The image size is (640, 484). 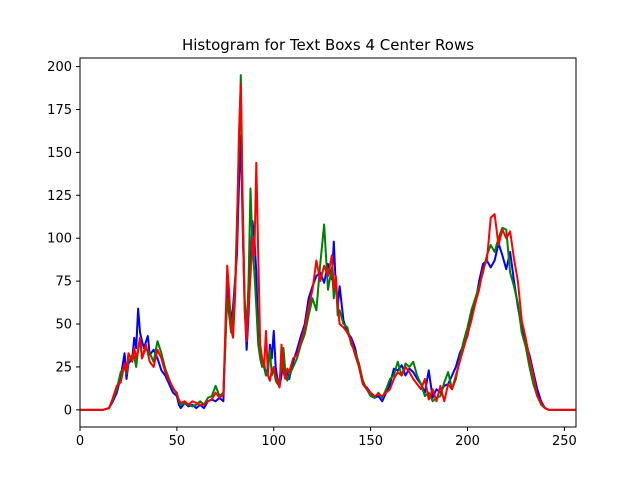 What do you see at coordinates (59, 239) in the screenshot?
I see `y-tick-label: 100` at bounding box center [59, 239].